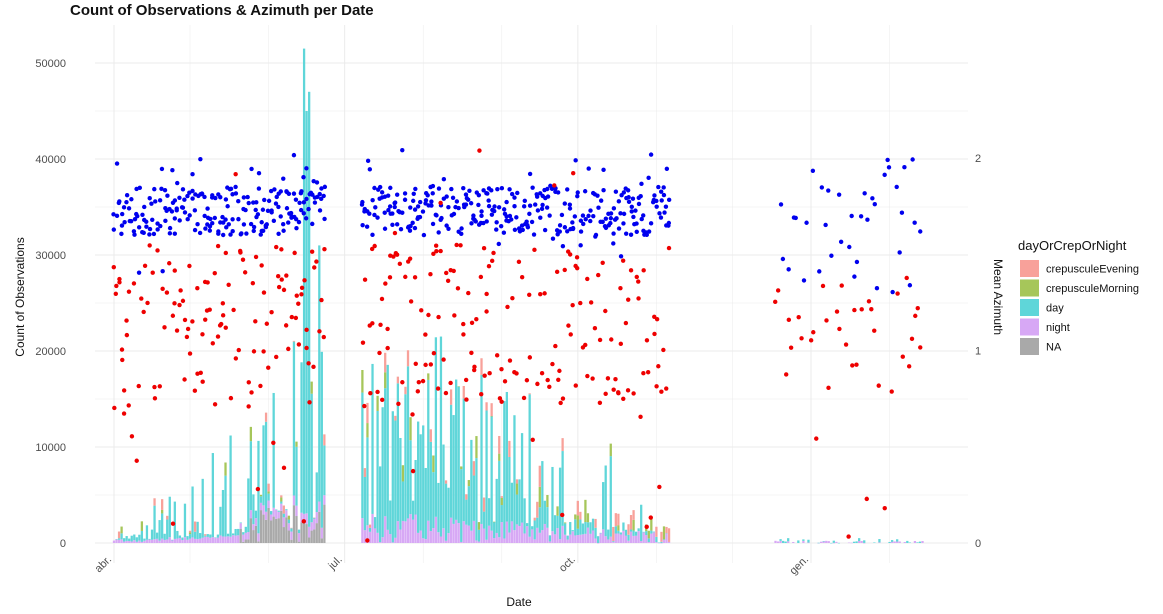 Image resolution: width=1163 pixels, height=614 pixels. Describe the element at coordinates (335, 563) in the screenshot. I see `x-tick-label: jul.` at that location.